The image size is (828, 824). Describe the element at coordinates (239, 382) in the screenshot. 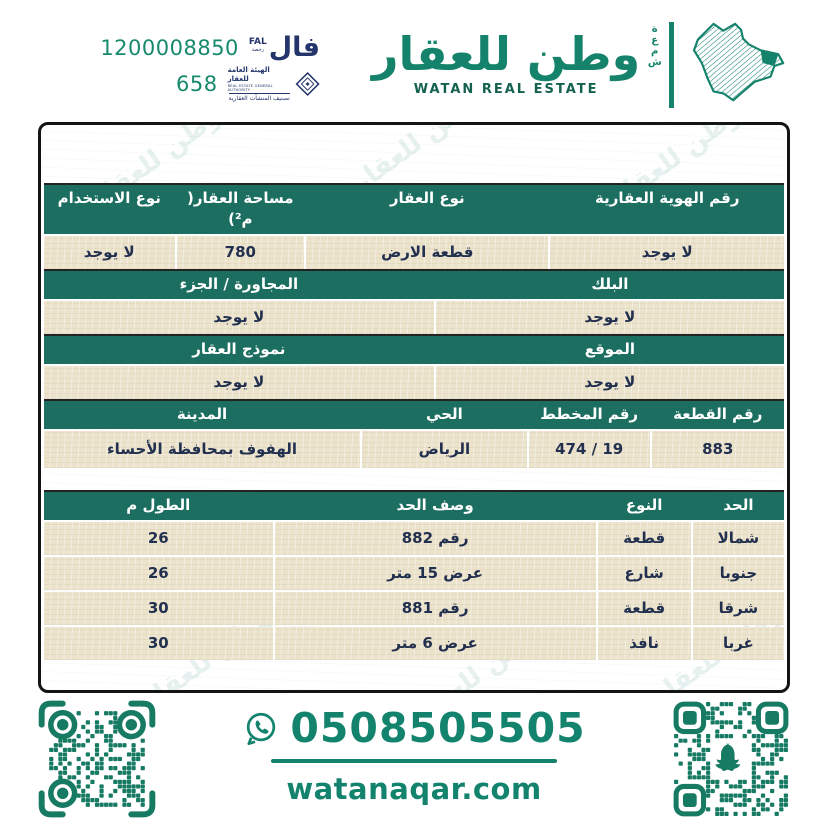

I see `value-property-model: لا يوجد` at that location.